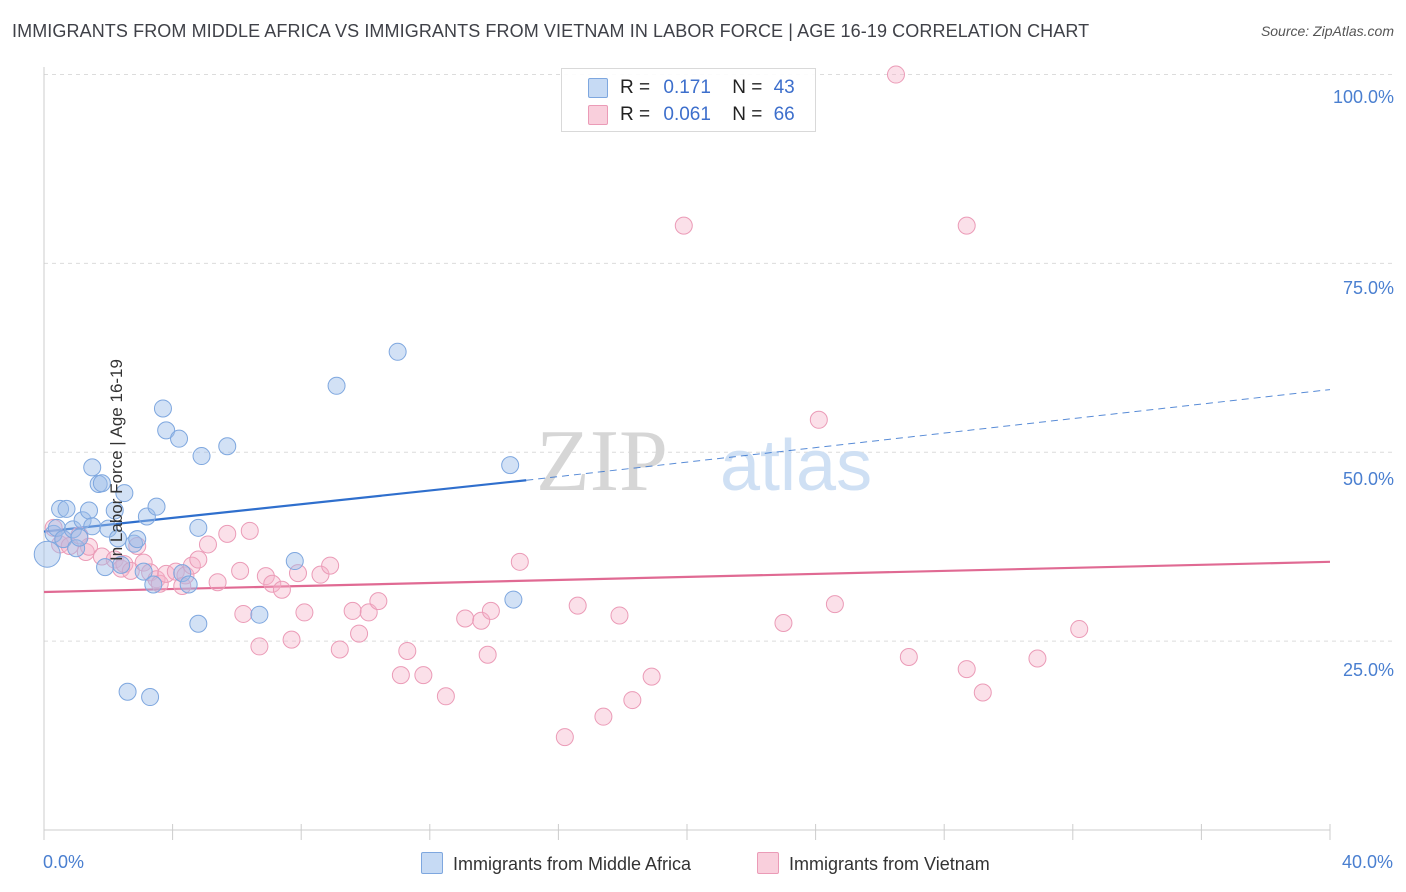  What do you see at coordinates (889, 864) in the screenshot?
I see `series-name-vietnam: Immigrants from Vietnam` at bounding box center [889, 864].